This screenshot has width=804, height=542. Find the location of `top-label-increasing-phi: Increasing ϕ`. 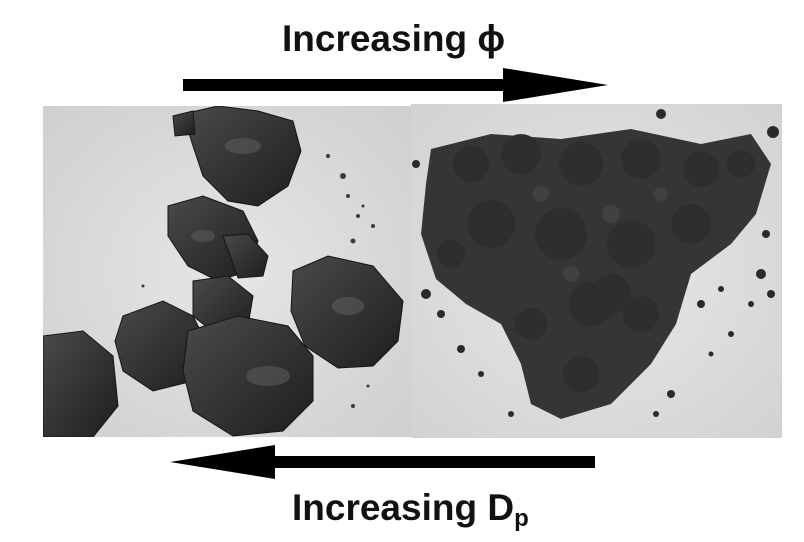

top-label-increasing-phi: Increasing ϕ is located at coordinates (393, 39).